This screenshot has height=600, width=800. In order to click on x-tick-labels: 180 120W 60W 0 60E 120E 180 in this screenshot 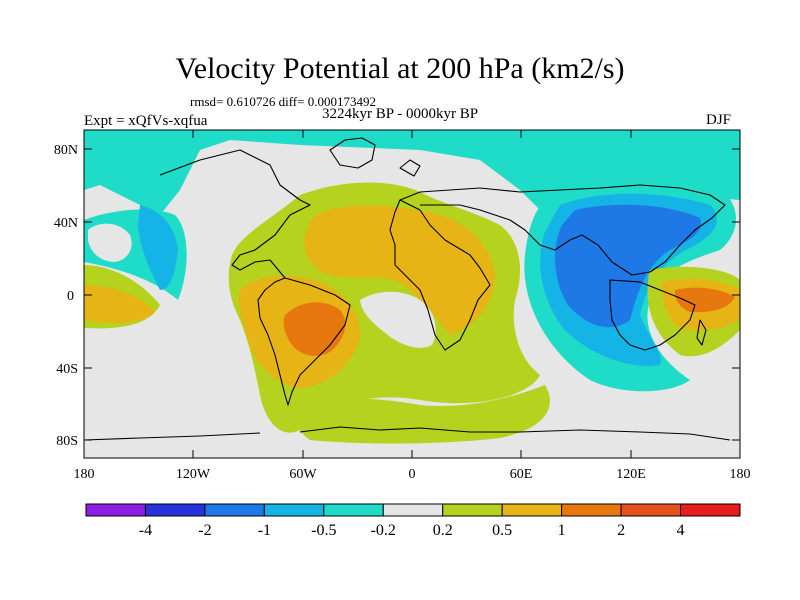, I will do `click(412, 474)`.